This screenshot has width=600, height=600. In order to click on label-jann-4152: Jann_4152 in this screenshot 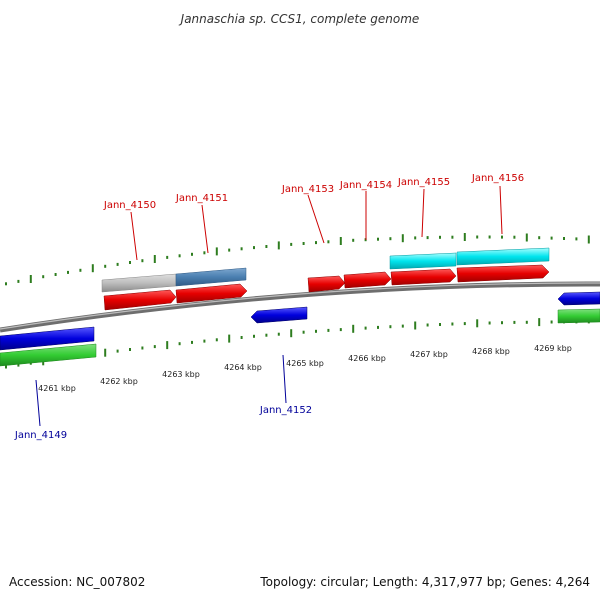, I will do `click(285, 410)`.